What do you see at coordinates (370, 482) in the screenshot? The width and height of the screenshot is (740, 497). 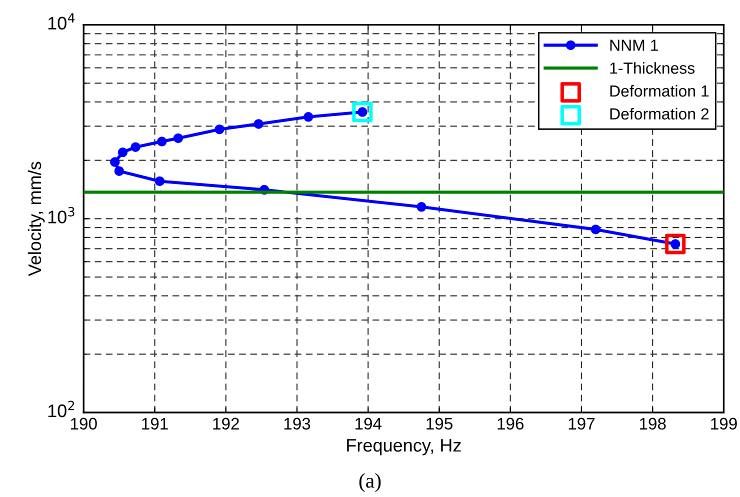 I see `text: (a)` at bounding box center [370, 482].